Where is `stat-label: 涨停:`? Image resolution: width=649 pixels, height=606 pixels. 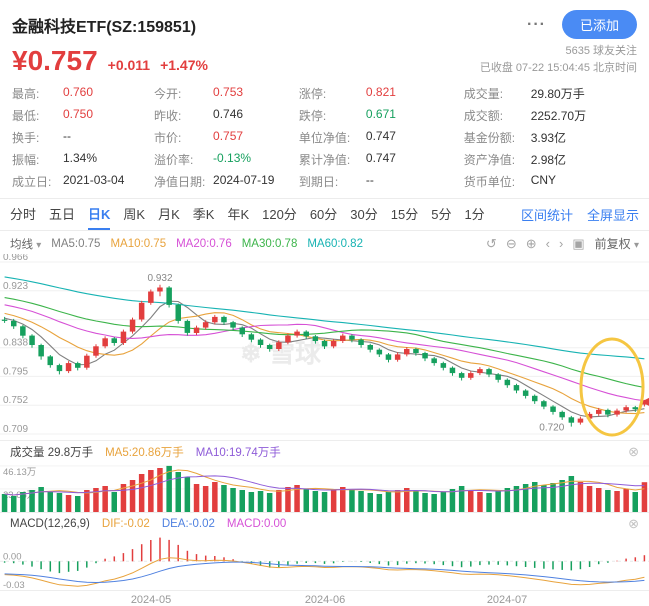 stat-label: 涨停: is located at coordinates (312, 94).